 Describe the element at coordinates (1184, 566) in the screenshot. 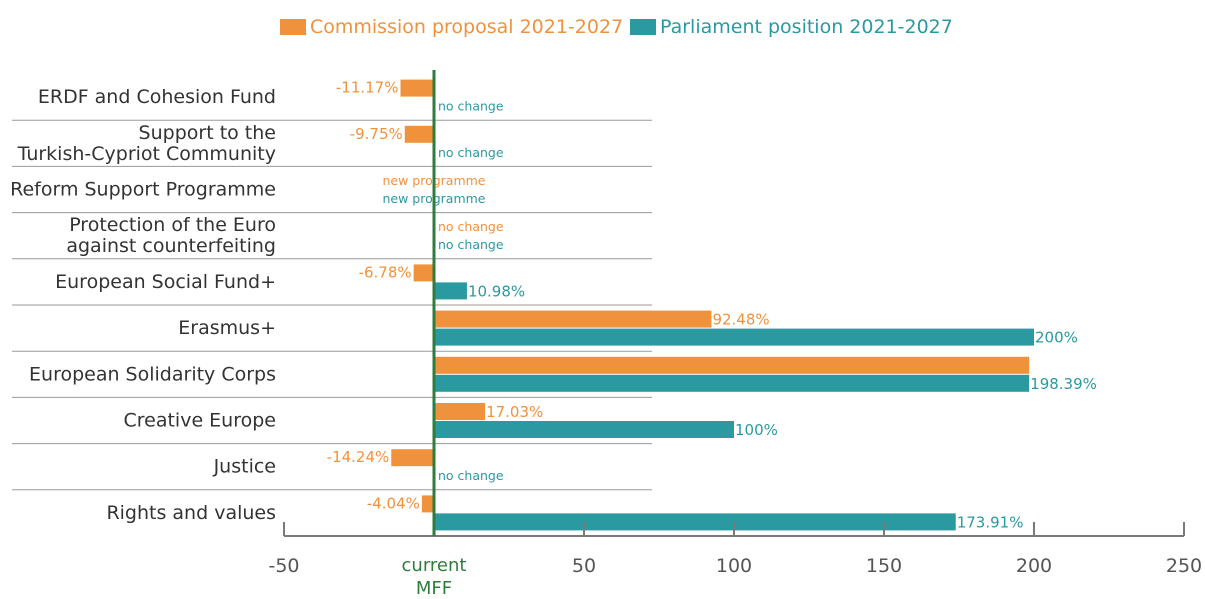

I see `x-tick-label: 250` at that location.